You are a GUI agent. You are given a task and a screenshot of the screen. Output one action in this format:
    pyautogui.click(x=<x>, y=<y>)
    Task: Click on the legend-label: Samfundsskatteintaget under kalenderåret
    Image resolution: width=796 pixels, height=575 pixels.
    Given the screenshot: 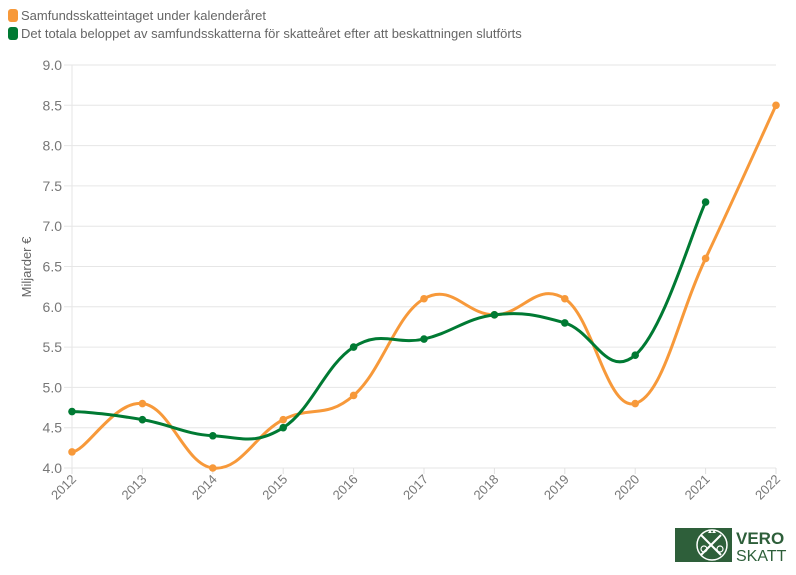 What is the action you would take?
    pyautogui.click(x=143, y=15)
    